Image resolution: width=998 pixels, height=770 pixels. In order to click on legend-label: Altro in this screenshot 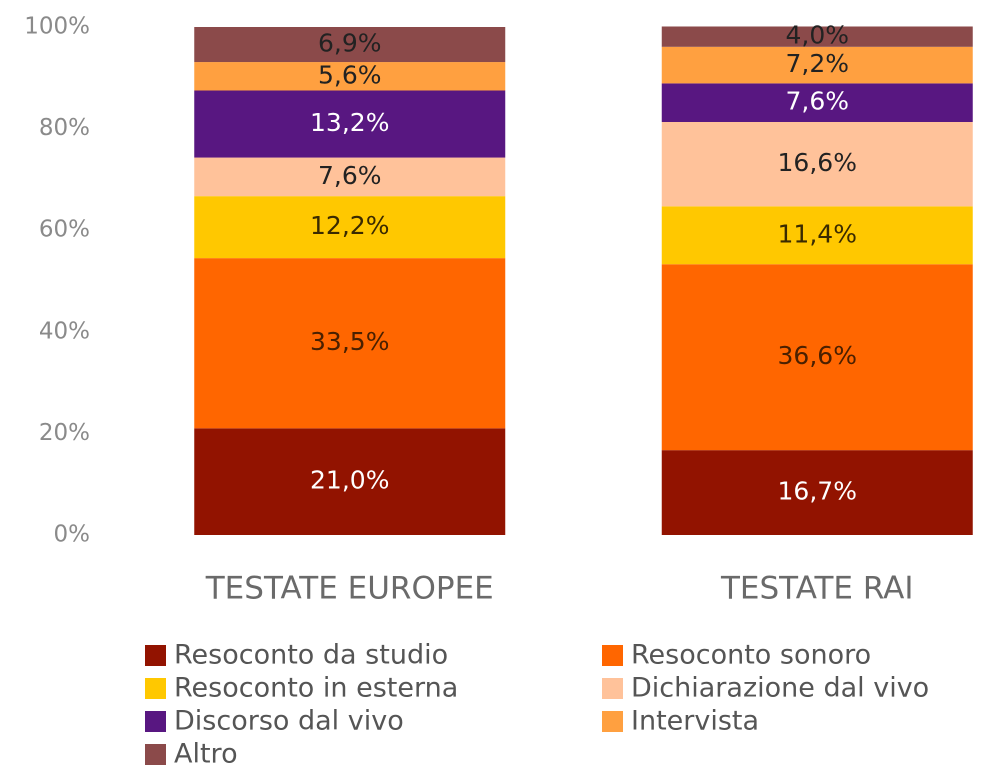, I will do `click(206, 754)`.